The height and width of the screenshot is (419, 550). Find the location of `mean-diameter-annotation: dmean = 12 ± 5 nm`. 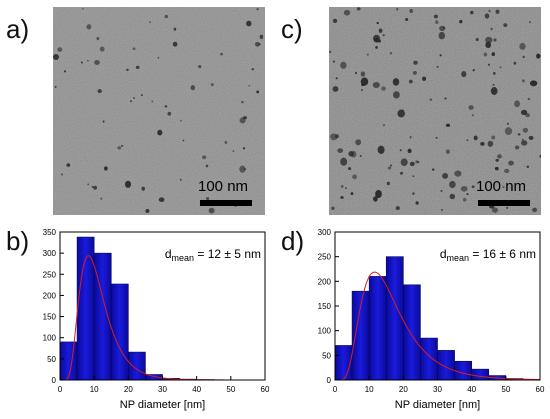

mean-diameter-annotation: dmean = 12 ± 5 nm is located at coordinates (213, 255).